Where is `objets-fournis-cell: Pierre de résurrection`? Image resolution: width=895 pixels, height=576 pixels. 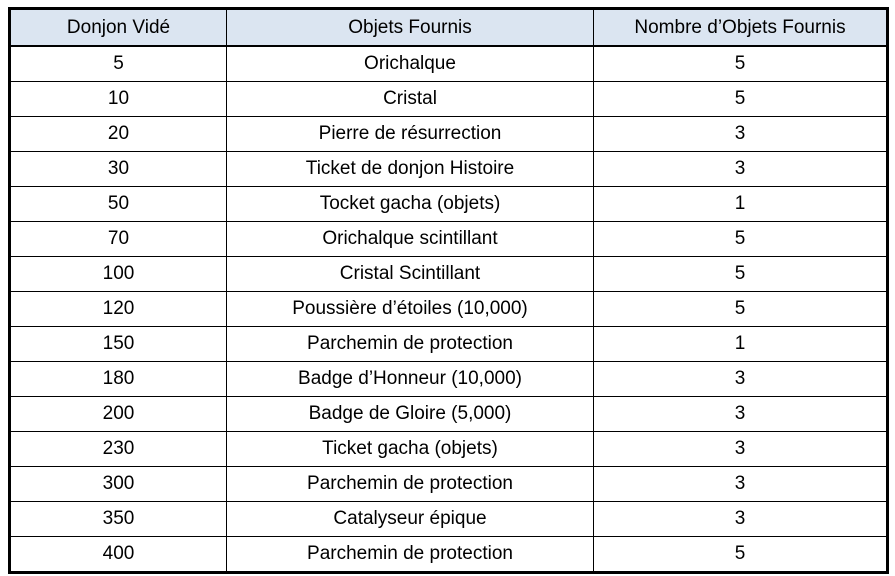 objets-fournis-cell: Pierre de résurrection is located at coordinates (410, 134).